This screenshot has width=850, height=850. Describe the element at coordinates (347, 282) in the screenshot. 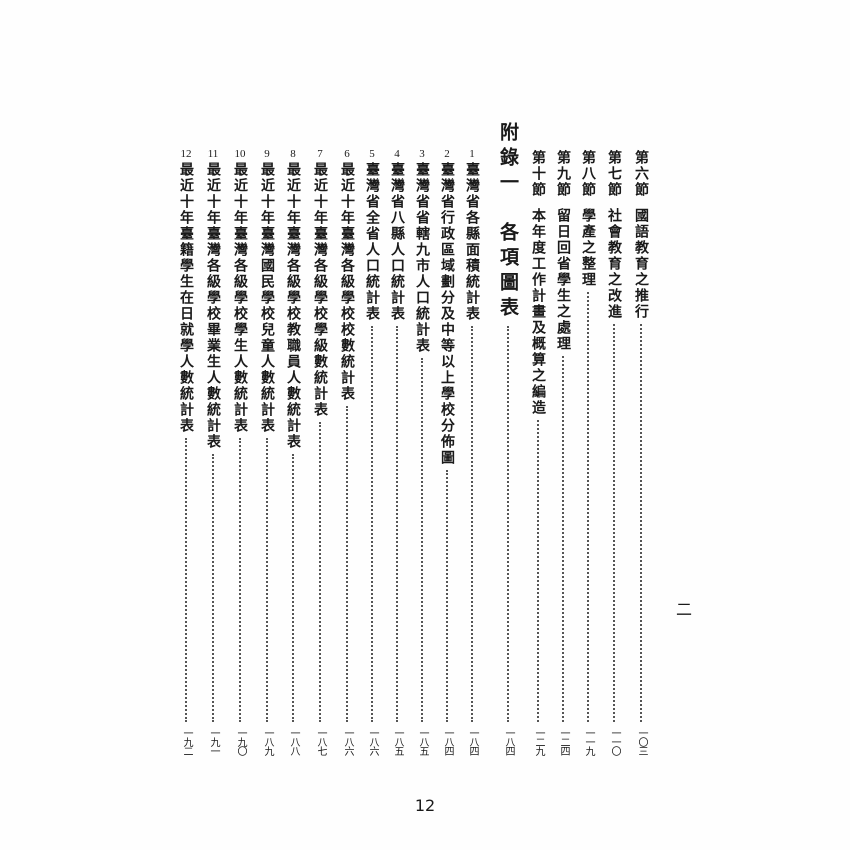

I see `entry-title: 最近十年臺灣各級學校校數統計表` at that location.